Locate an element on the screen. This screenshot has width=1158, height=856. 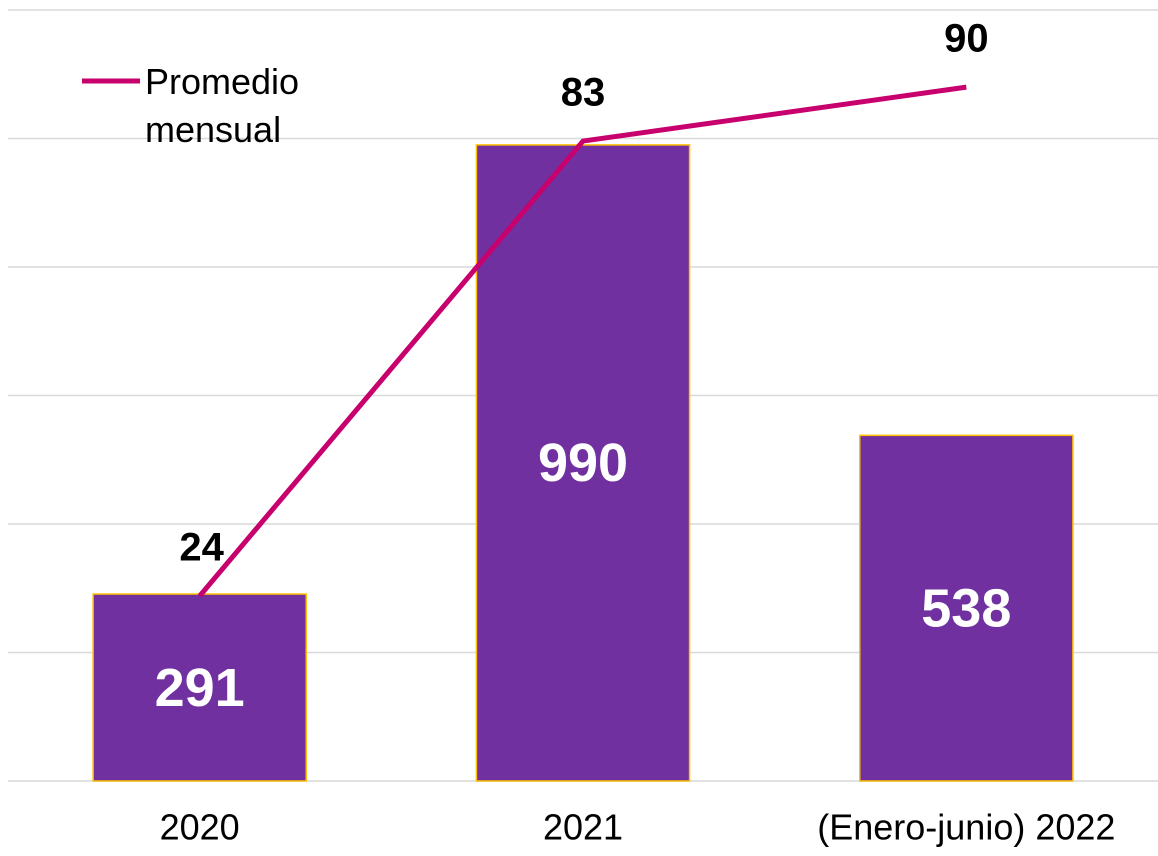
data-label: 538 is located at coordinates (966, 608).